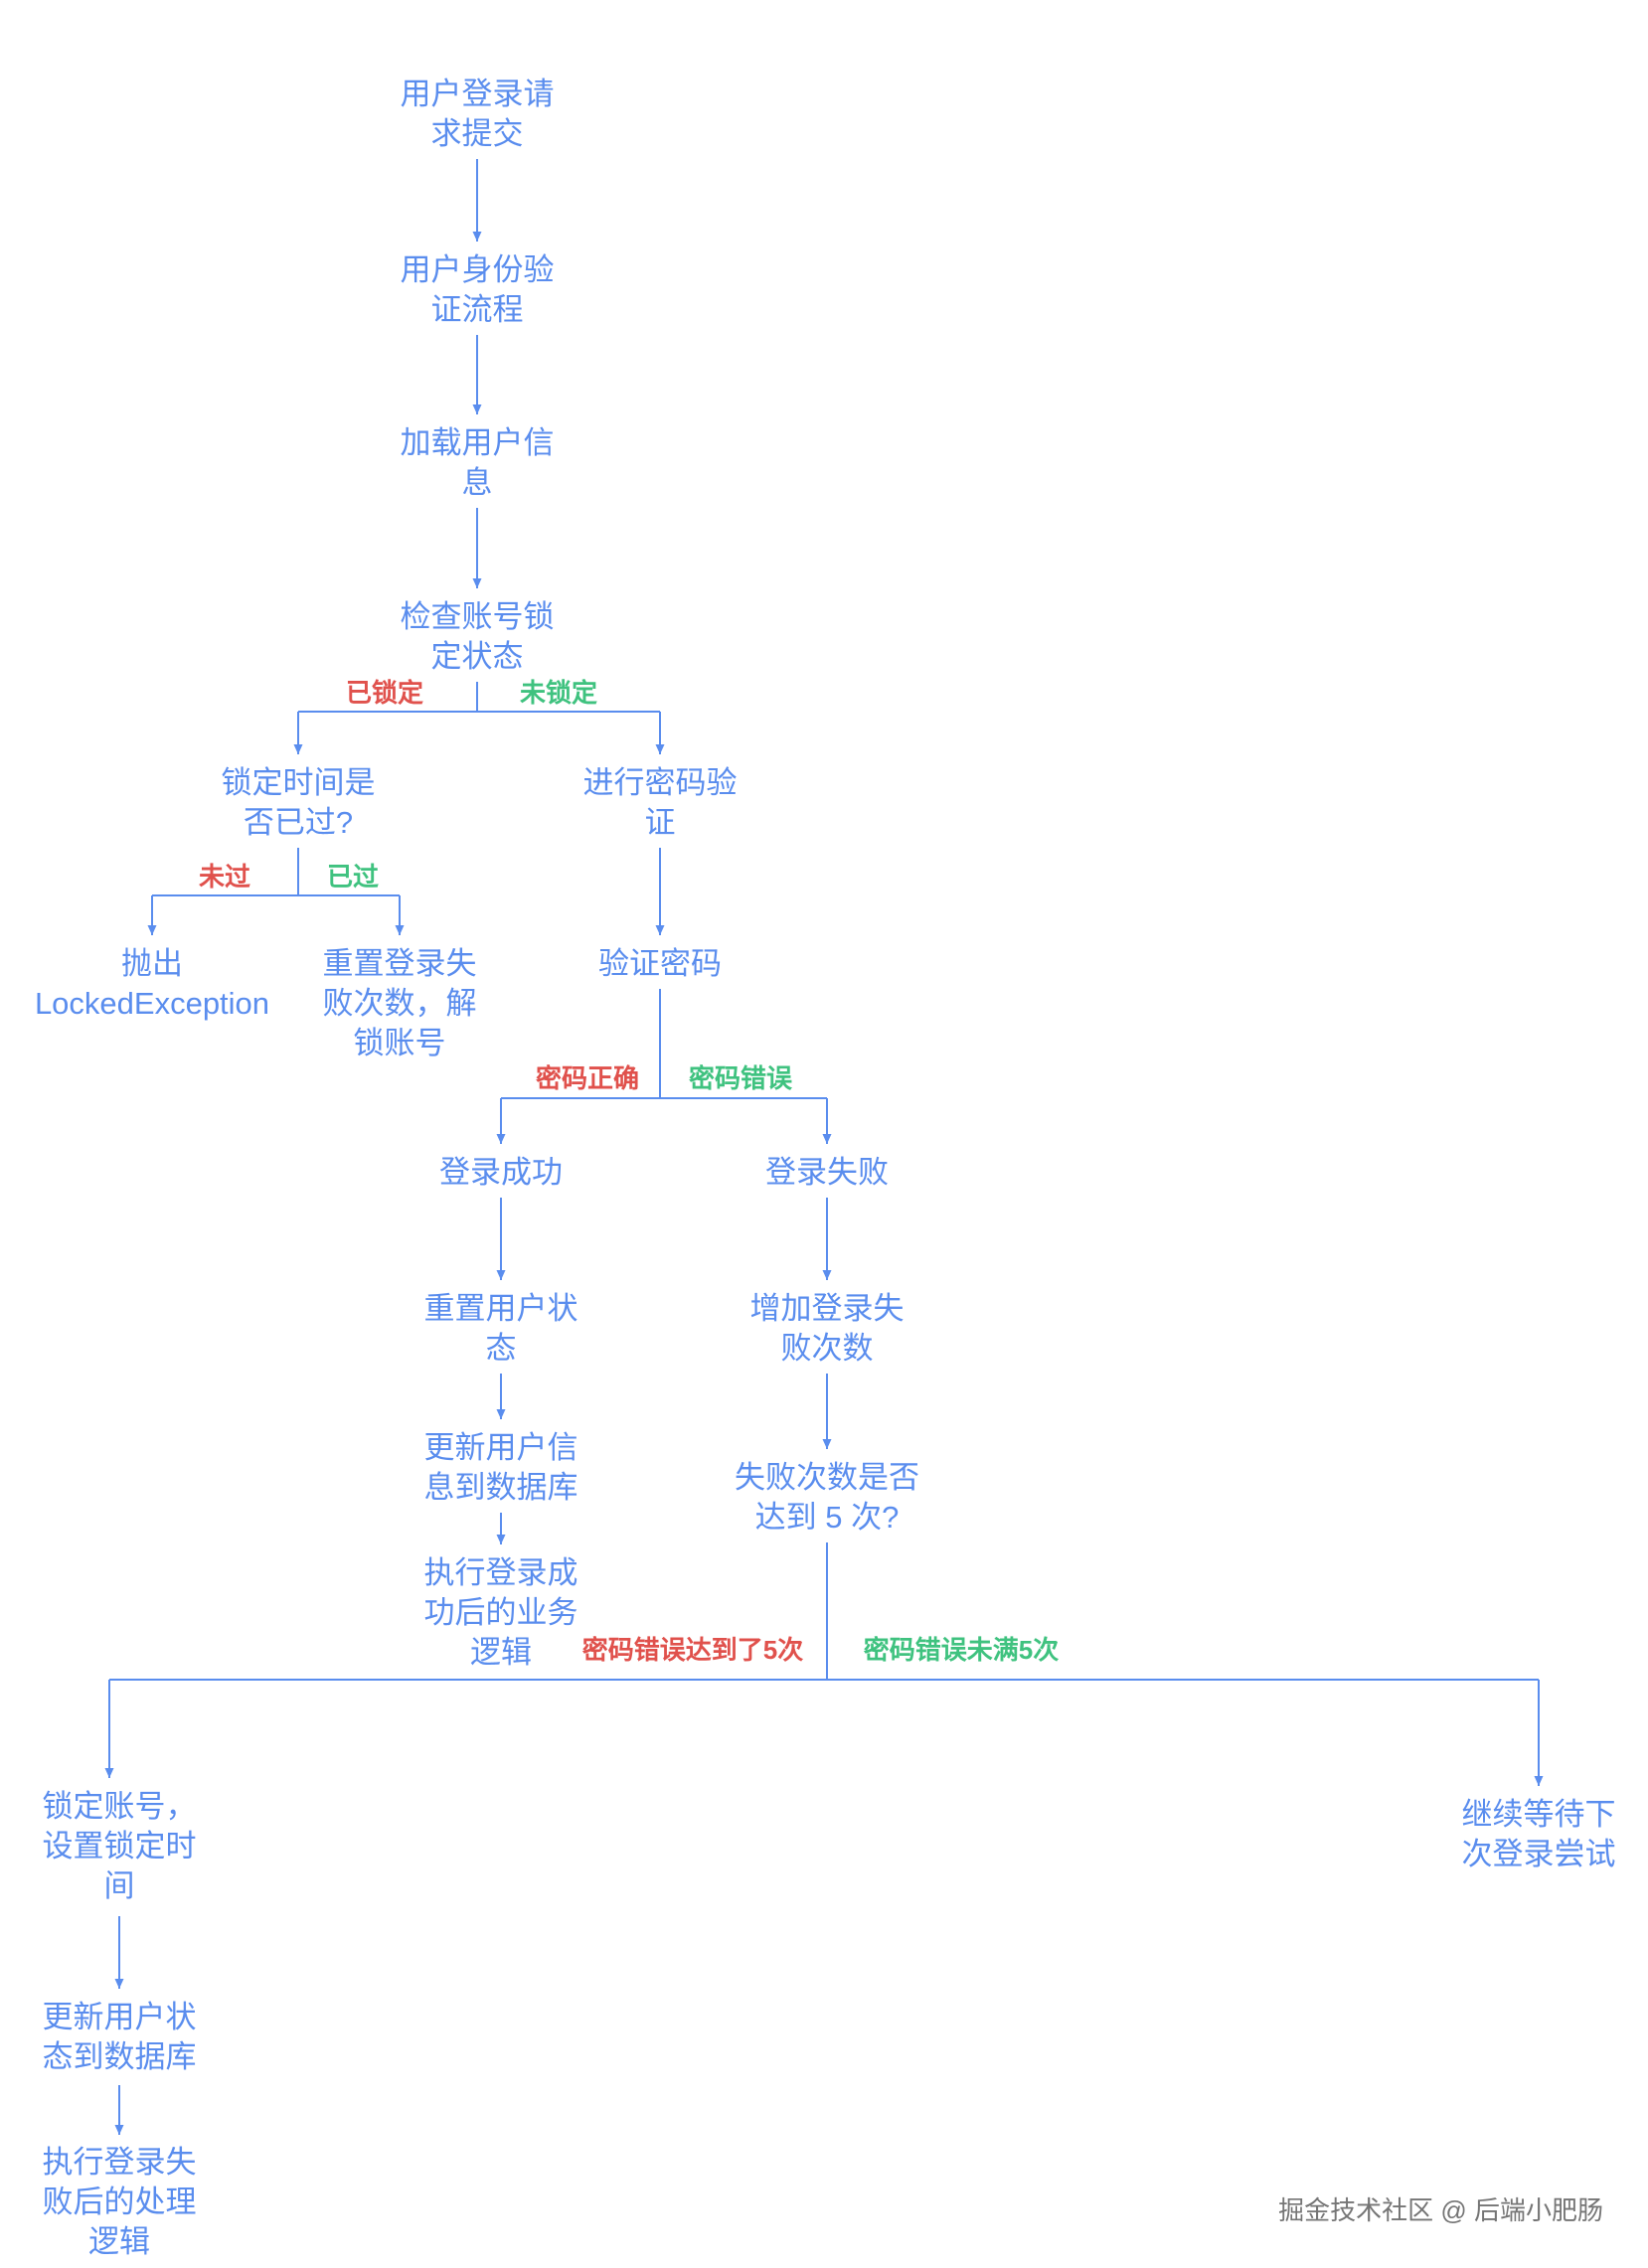 This screenshot has height=2268, width=1648. What do you see at coordinates (384, 693) in the screenshot?
I see `edge-label-locked: 已锁定` at bounding box center [384, 693].